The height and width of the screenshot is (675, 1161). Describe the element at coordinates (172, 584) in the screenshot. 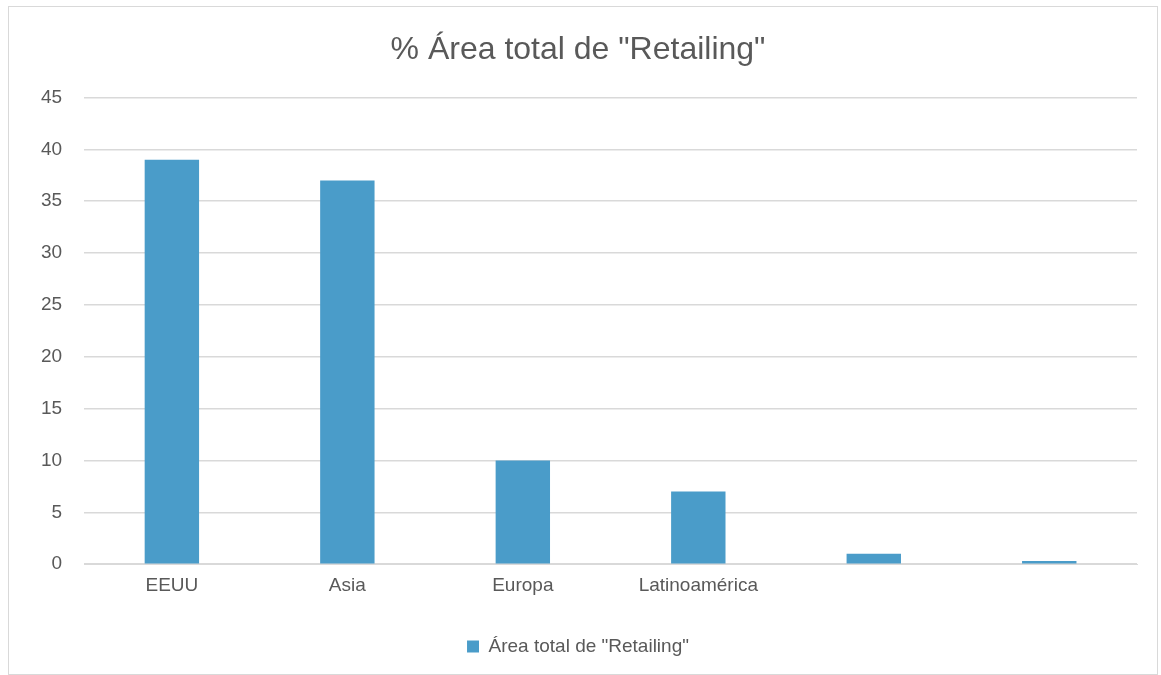

I see `x-tick-label: EEUU` at that location.